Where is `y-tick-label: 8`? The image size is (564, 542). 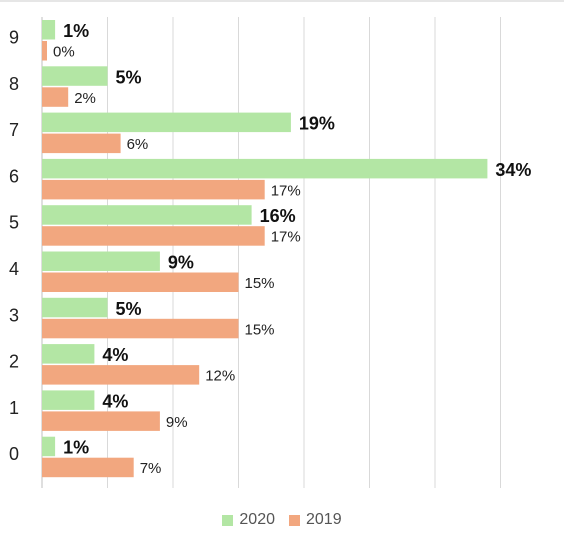
y-tick-label: 8 is located at coordinates (14, 84).